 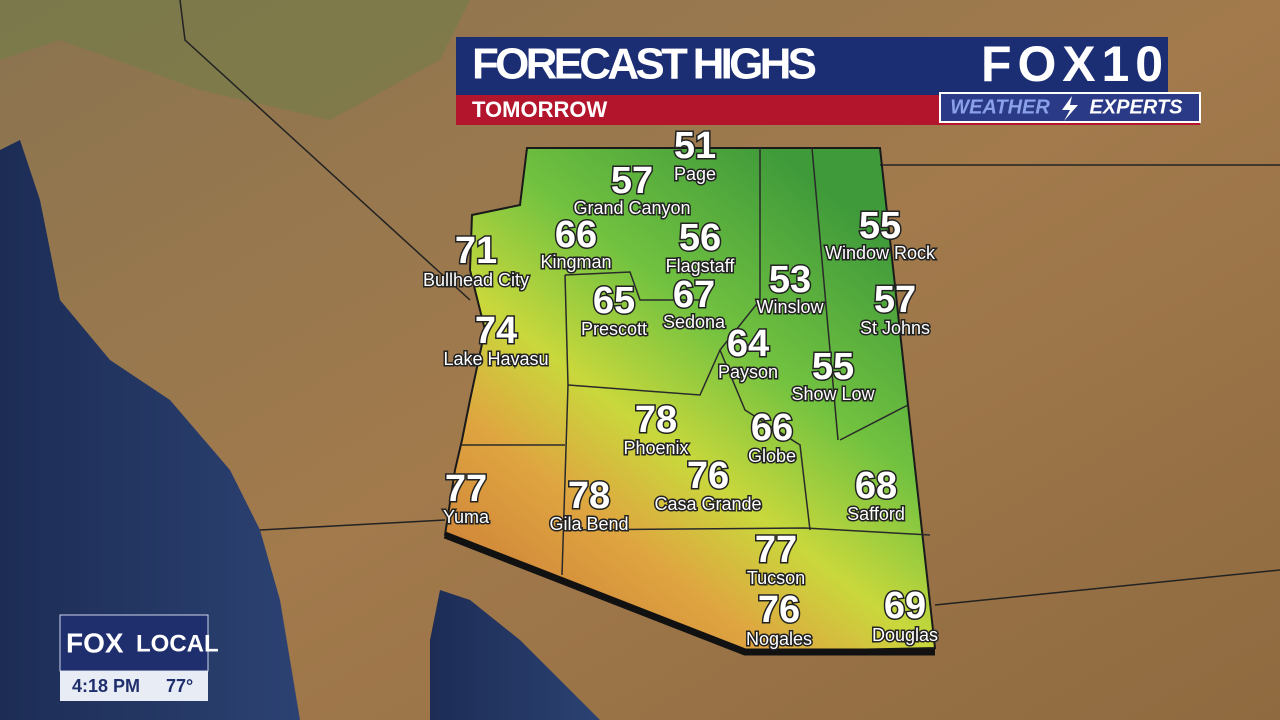 What do you see at coordinates (539, 109) in the screenshot?
I see `subtitle: TOMORROW` at bounding box center [539, 109].